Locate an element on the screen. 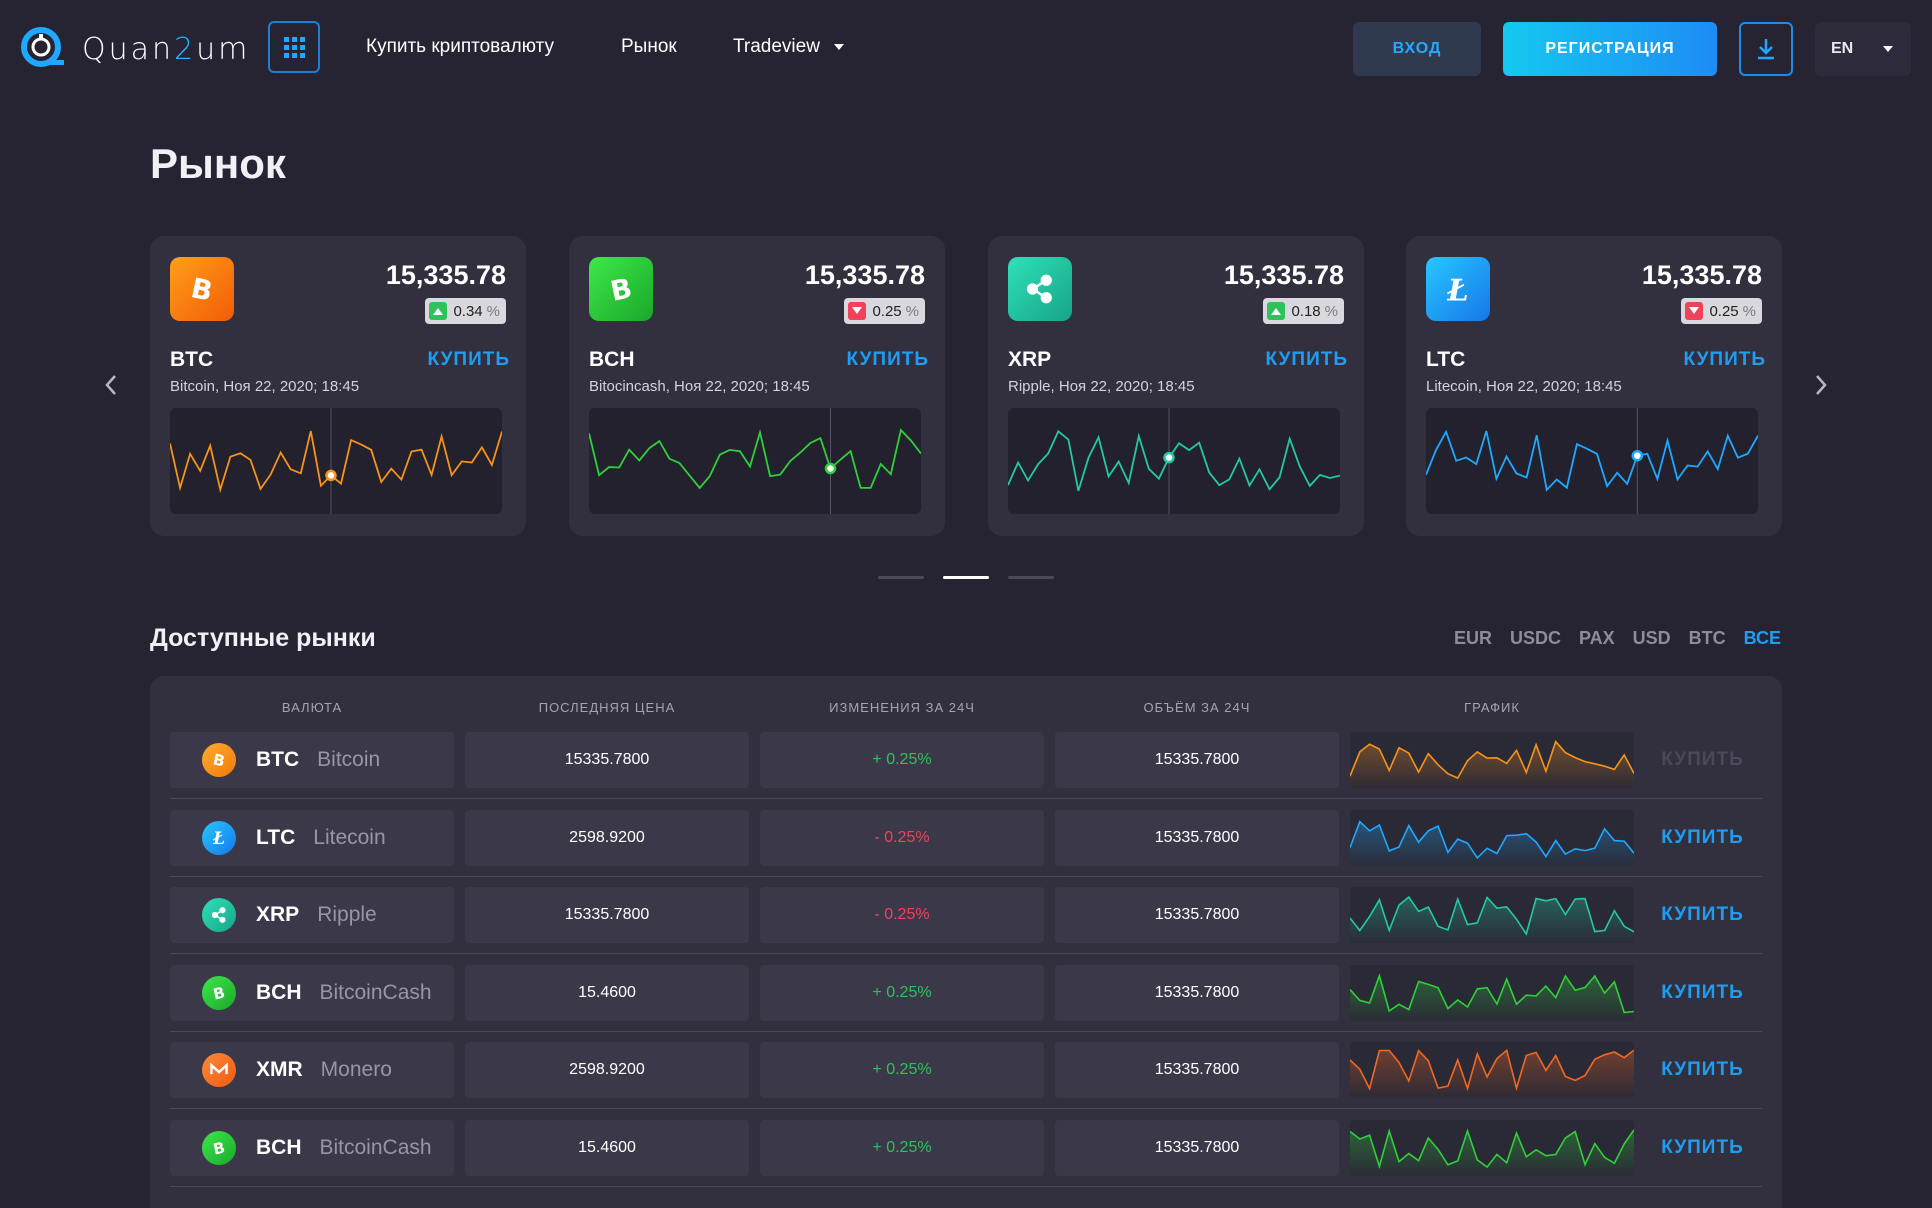 This screenshot has height=1208, width=1932. currency-symbol: BCH is located at coordinates (279, 1147).